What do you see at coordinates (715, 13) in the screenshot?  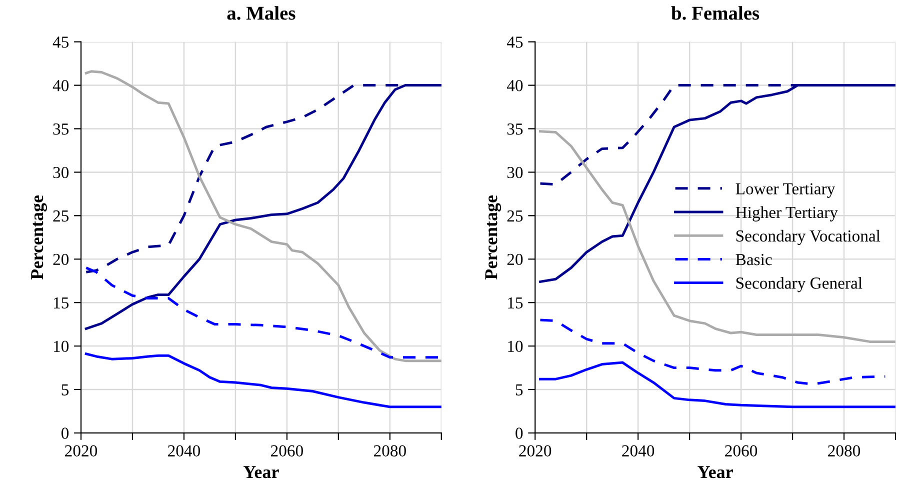 I see `chart-title: b. Females` at bounding box center [715, 13].